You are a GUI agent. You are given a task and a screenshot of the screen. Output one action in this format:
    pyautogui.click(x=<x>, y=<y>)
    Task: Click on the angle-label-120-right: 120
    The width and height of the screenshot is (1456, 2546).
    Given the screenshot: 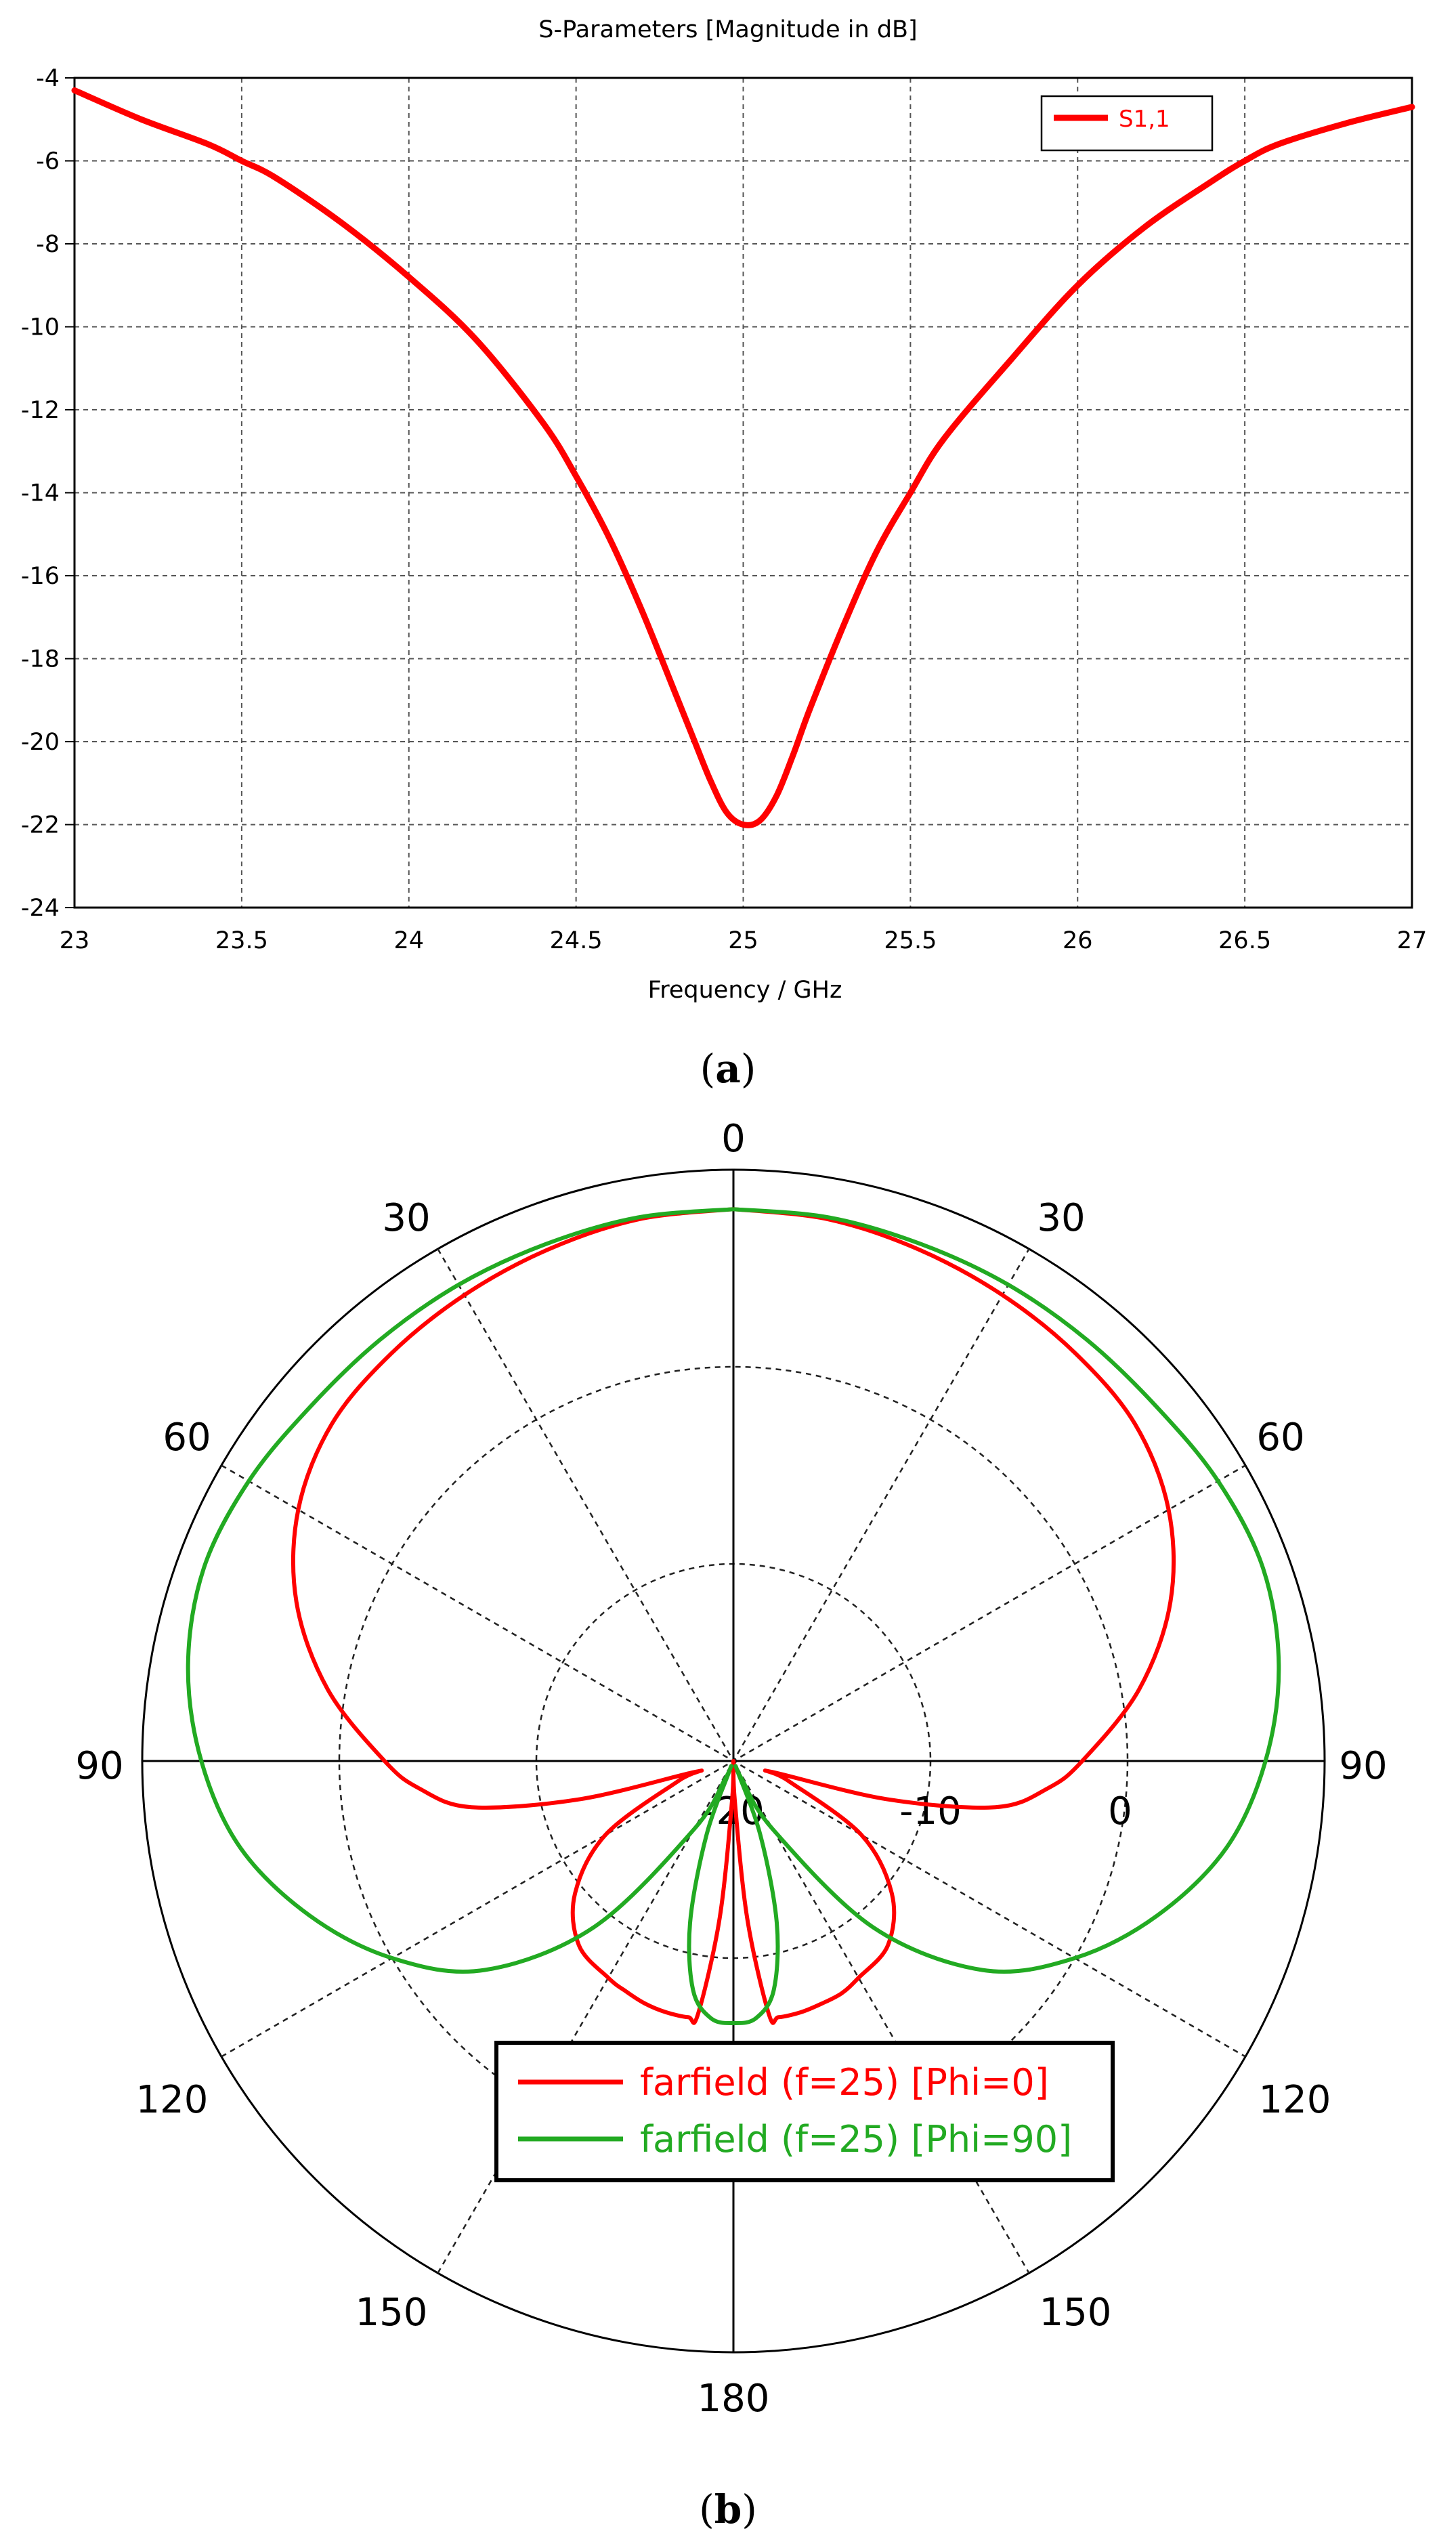 What is the action you would take?
    pyautogui.click(x=1295, y=2100)
    